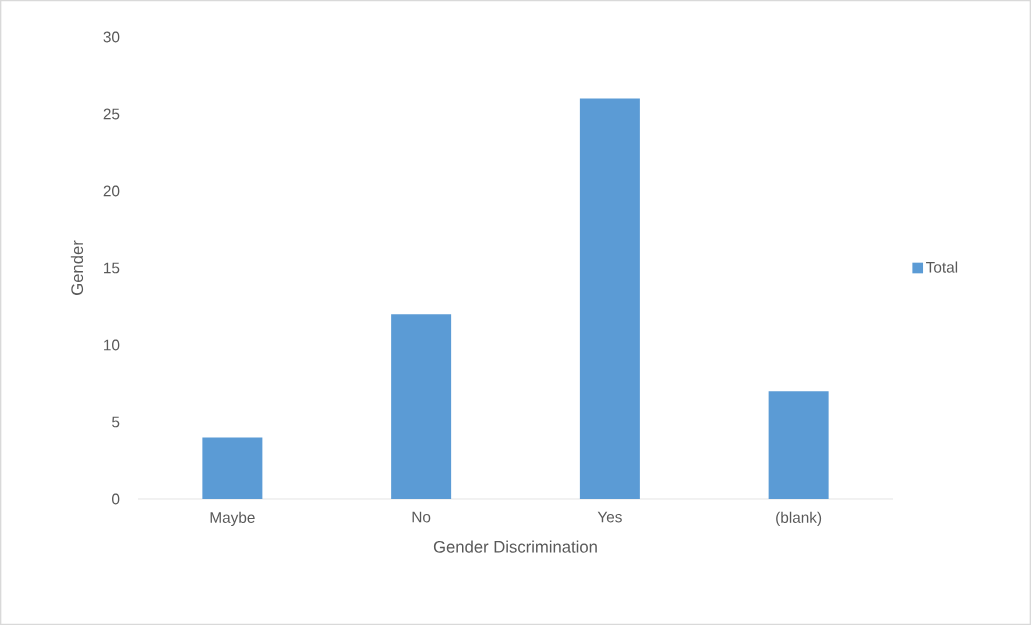 Image resolution: width=1031 pixels, height=625 pixels. I want to click on x-tick-label: Yes, so click(609, 517).